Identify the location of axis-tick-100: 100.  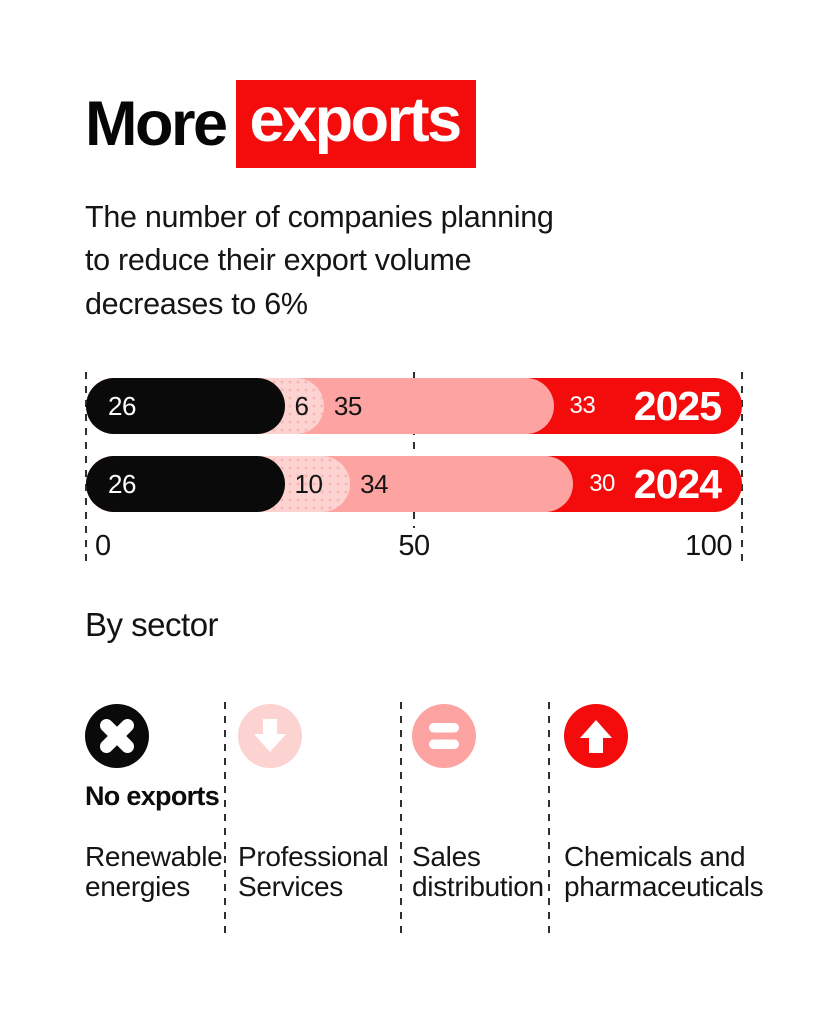
(708, 546).